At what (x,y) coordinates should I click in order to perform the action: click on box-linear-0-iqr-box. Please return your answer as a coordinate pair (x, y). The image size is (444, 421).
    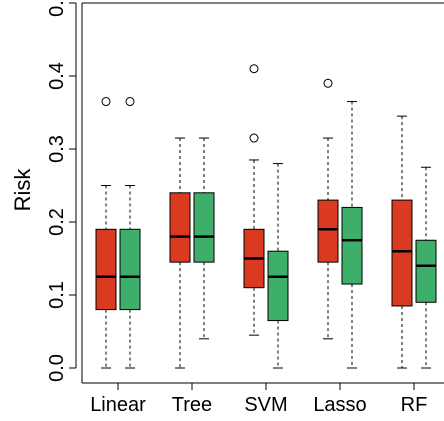
    Looking at the image, I should click on (106, 269).